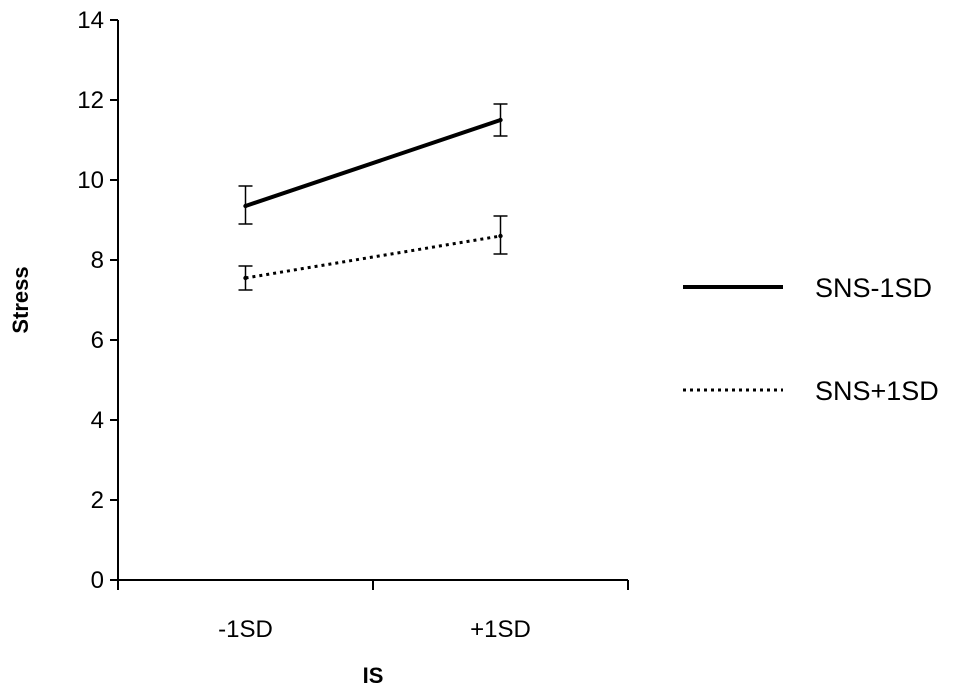 The image size is (975, 695). I want to click on y-tick-label: 12, so click(90, 100).